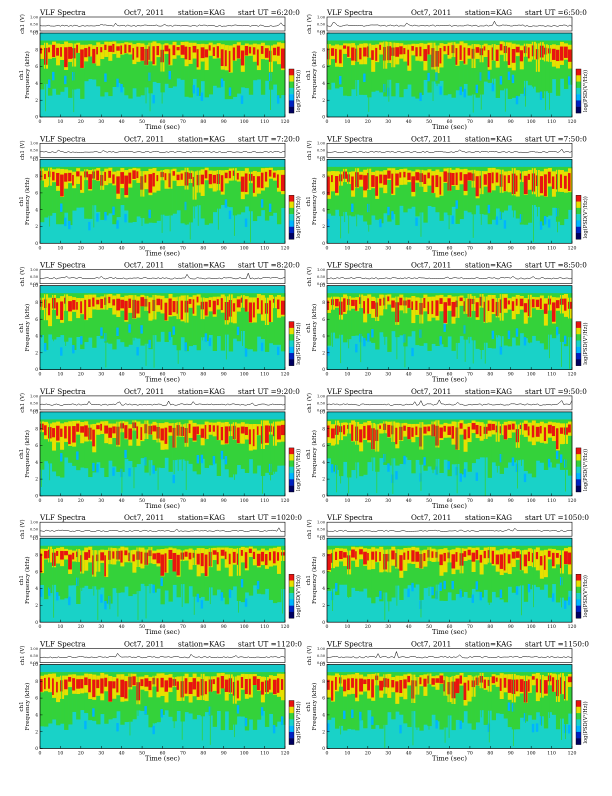 The height and width of the screenshot is (796, 612). I want to click on colorbar-frame, so click(291, 470).